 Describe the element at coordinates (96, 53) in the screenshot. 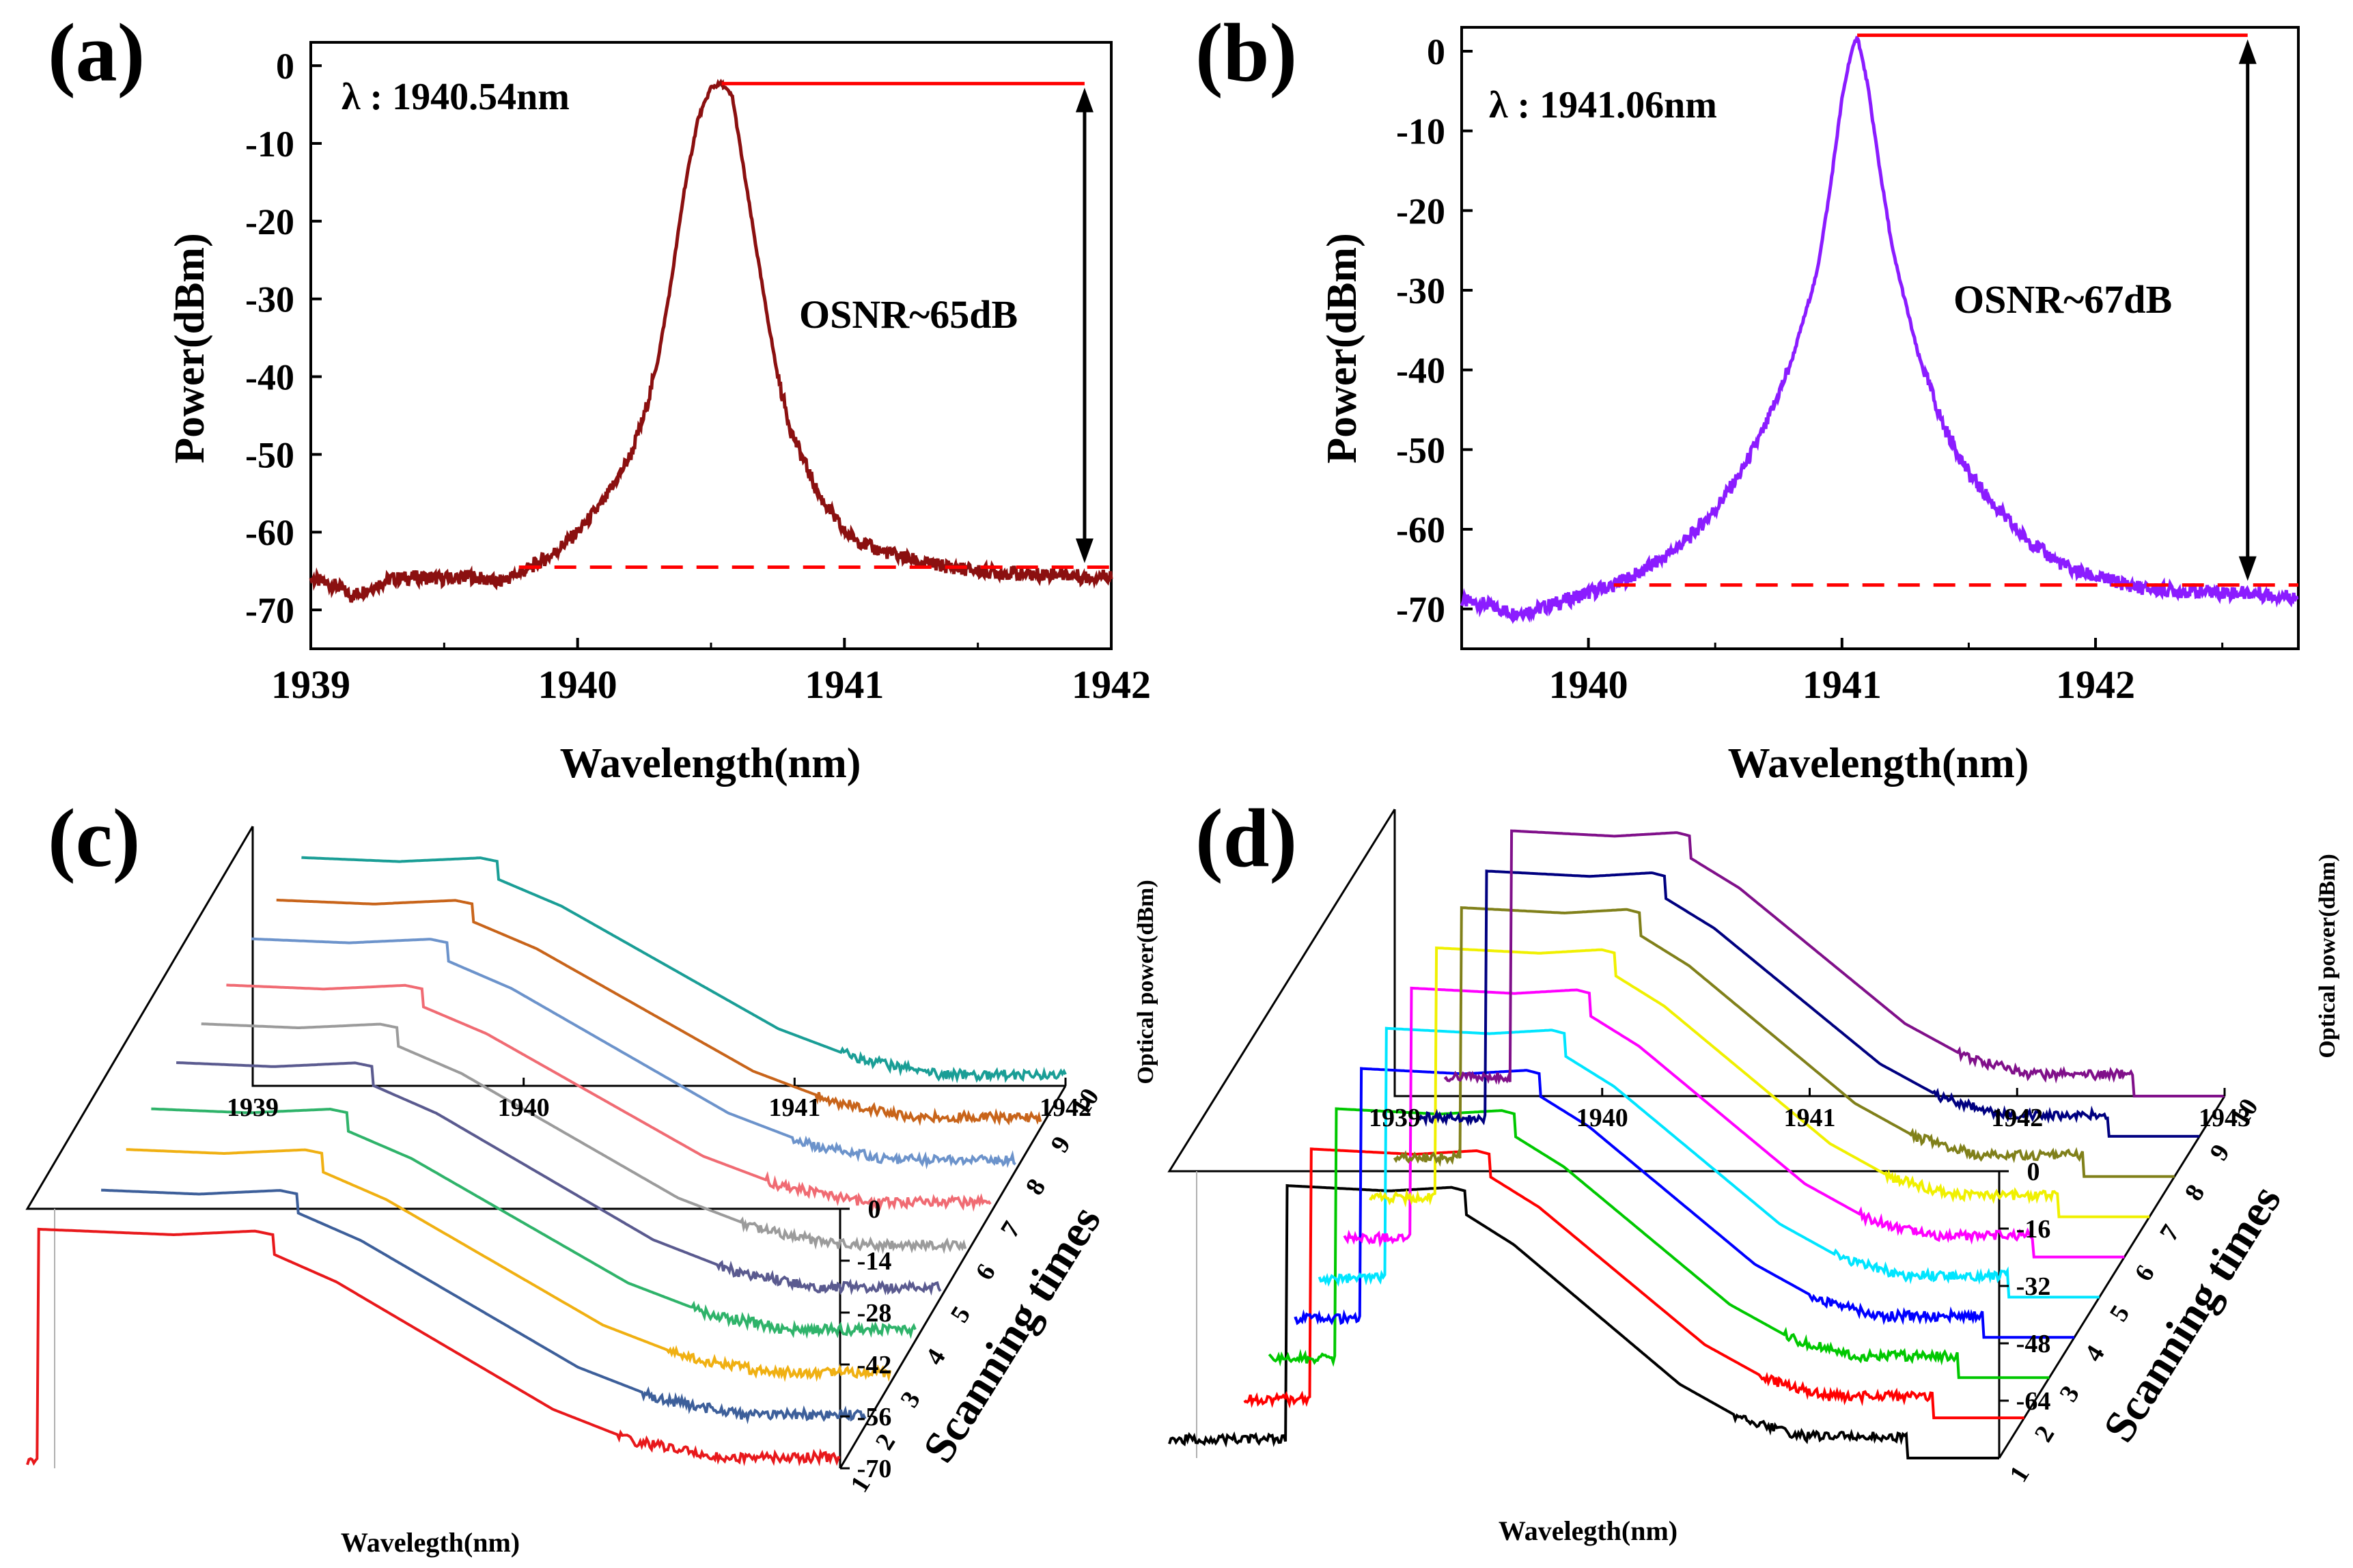

I see `panel-a-label: (a)` at that location.